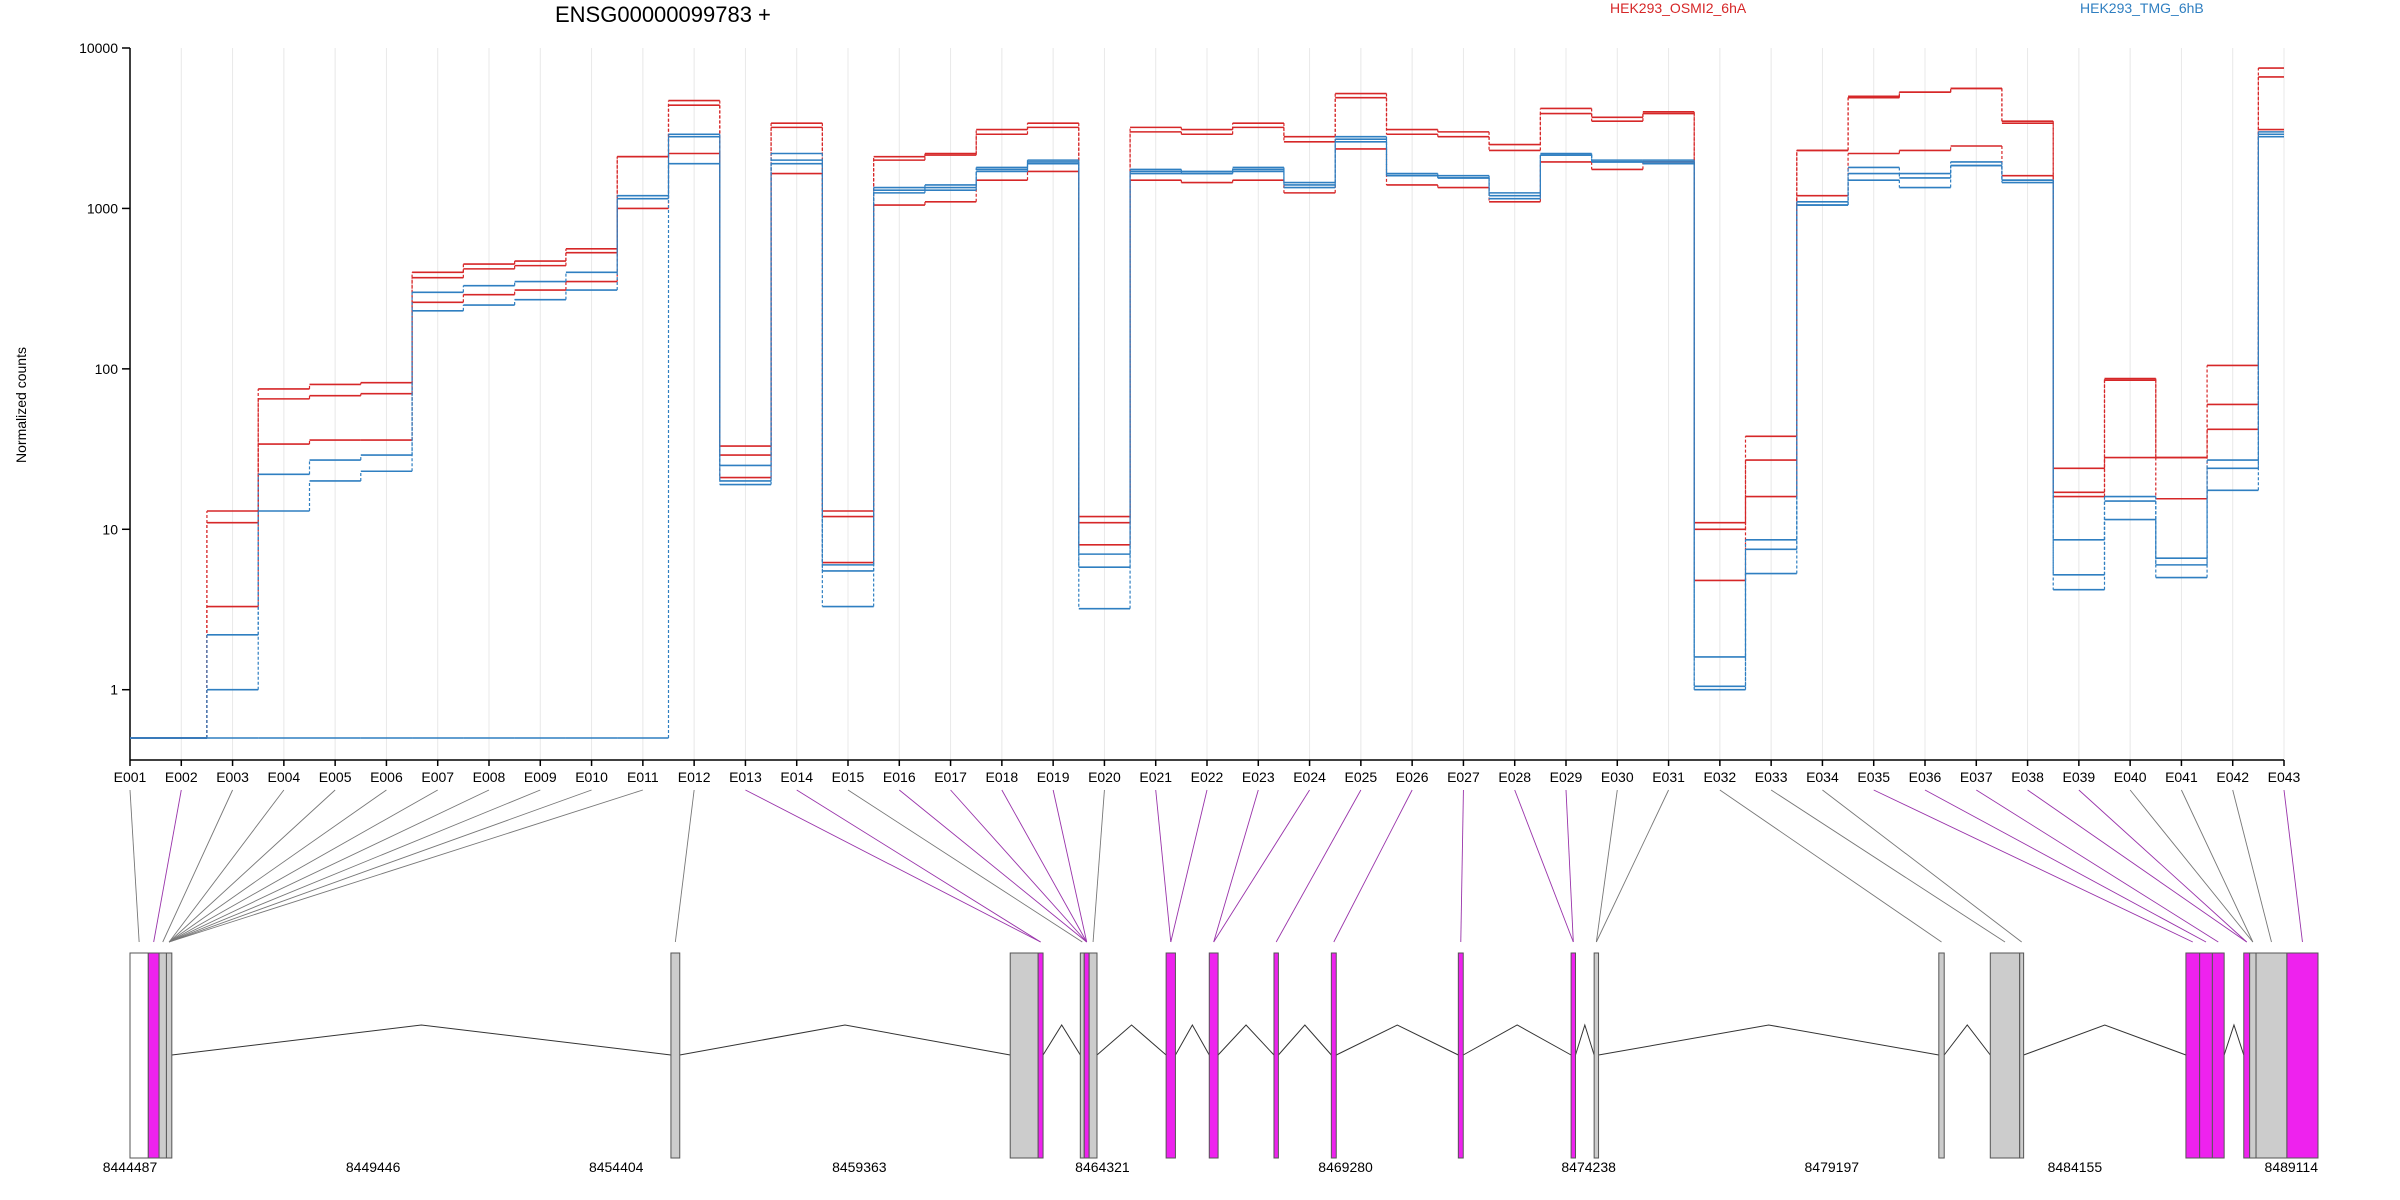  I want to click on x-tick-label: E005, so click(335, 777).